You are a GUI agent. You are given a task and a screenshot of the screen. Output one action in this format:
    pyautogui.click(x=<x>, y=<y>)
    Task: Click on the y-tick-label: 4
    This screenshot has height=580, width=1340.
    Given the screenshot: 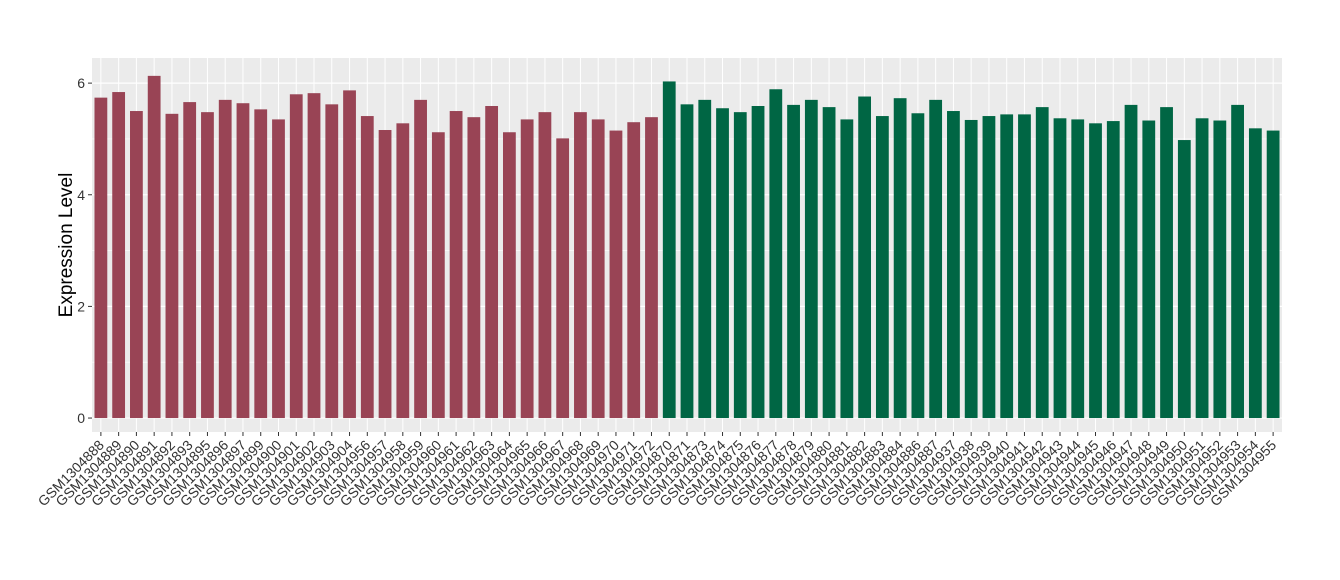 What is the action you would take?
    pyautogui.click(x=81, y=195)
    